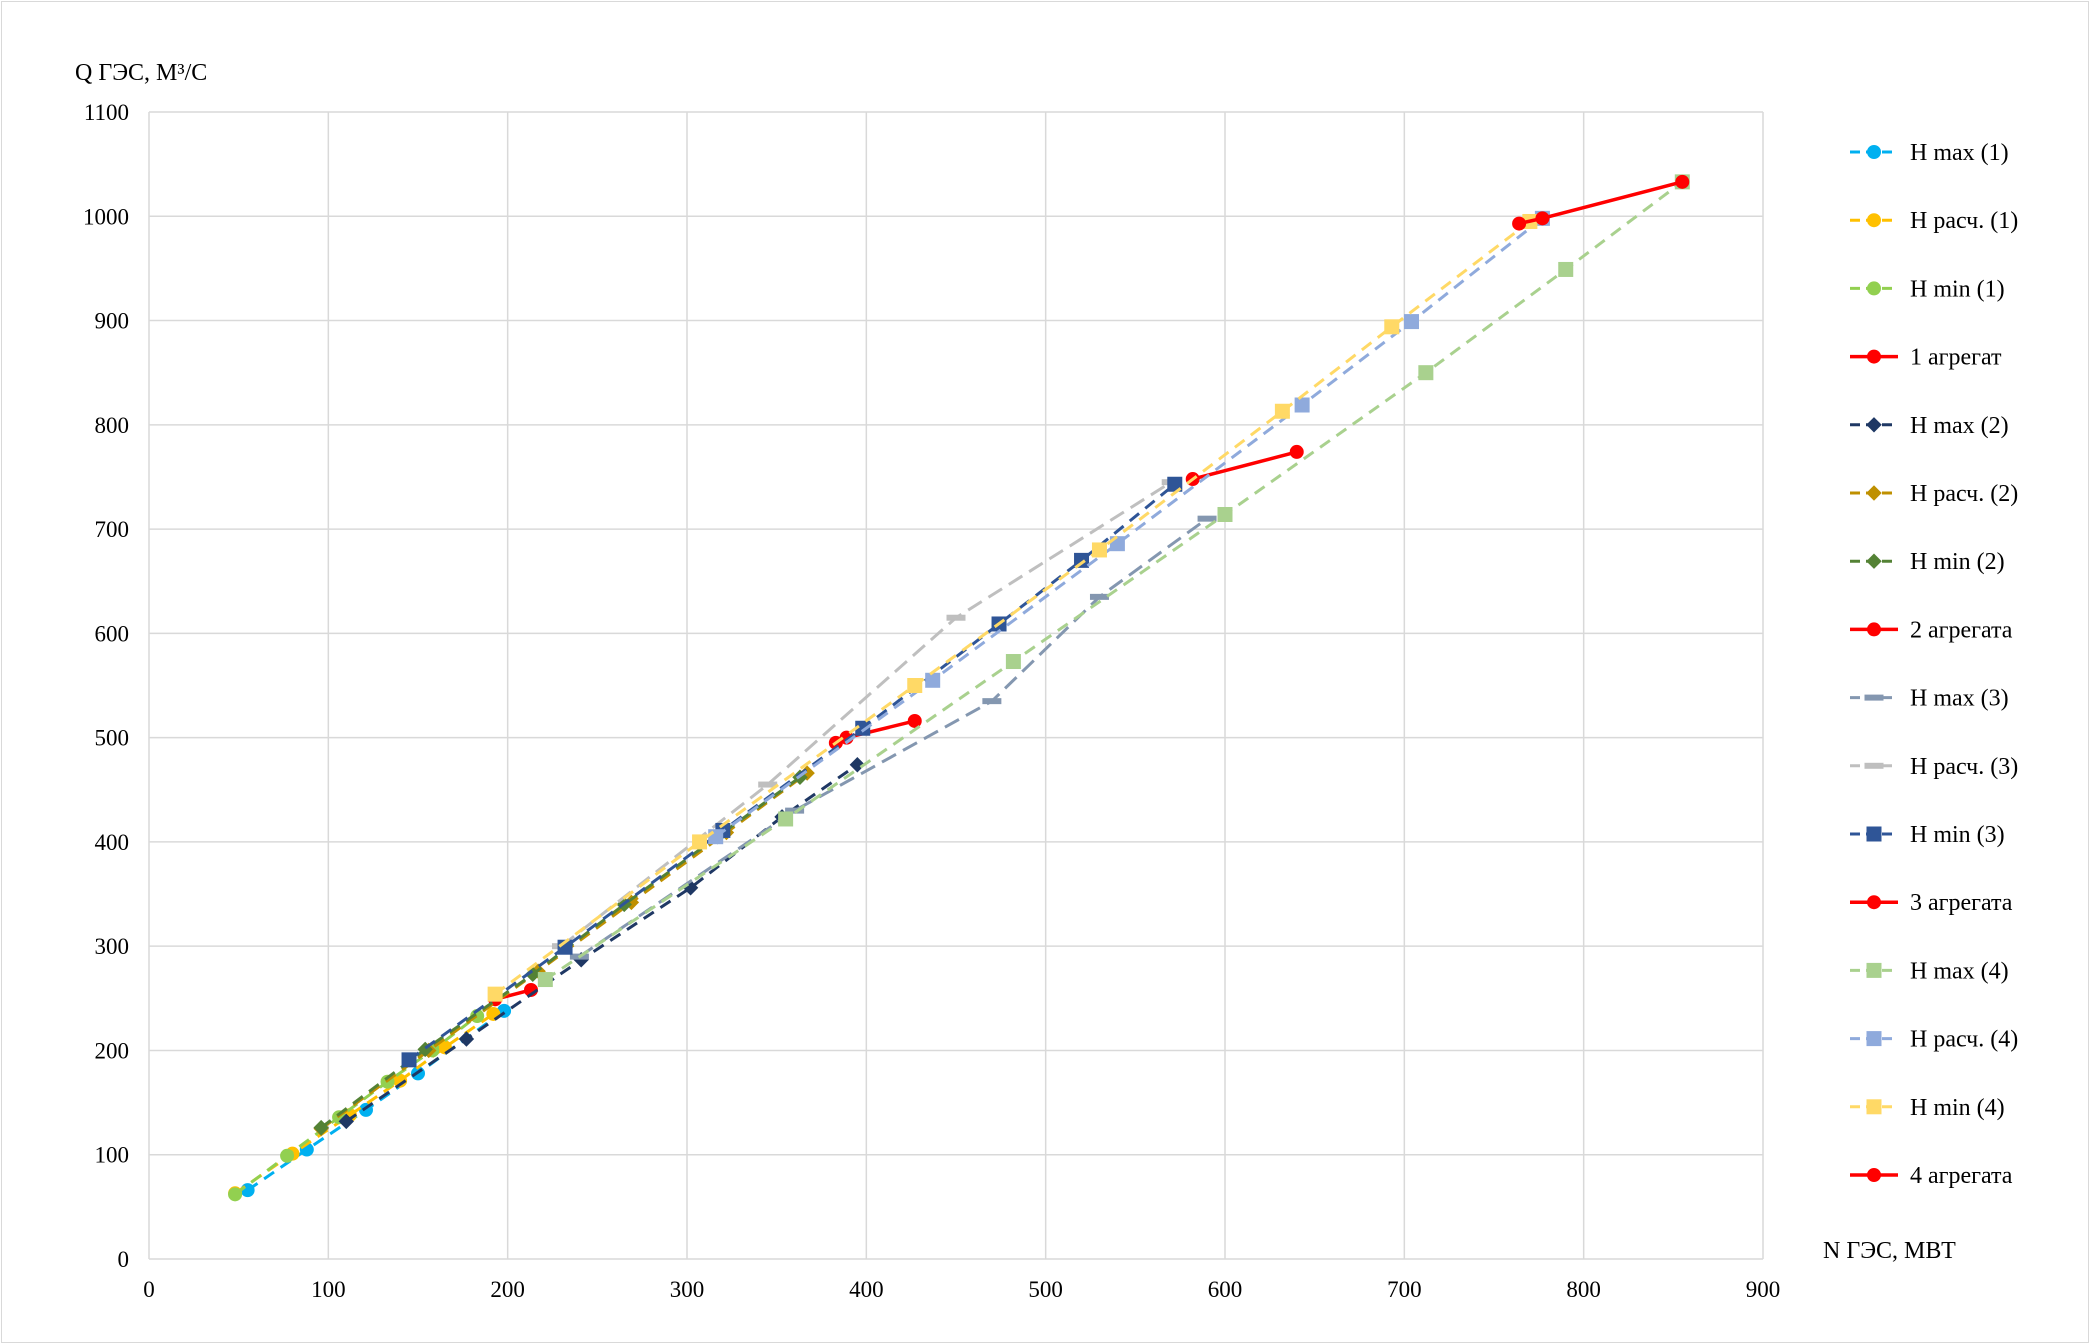 Image resolution: width=2090 pixels, height=1344 pixels. I want to click on y-tick-label: 400, so click(112, 842).